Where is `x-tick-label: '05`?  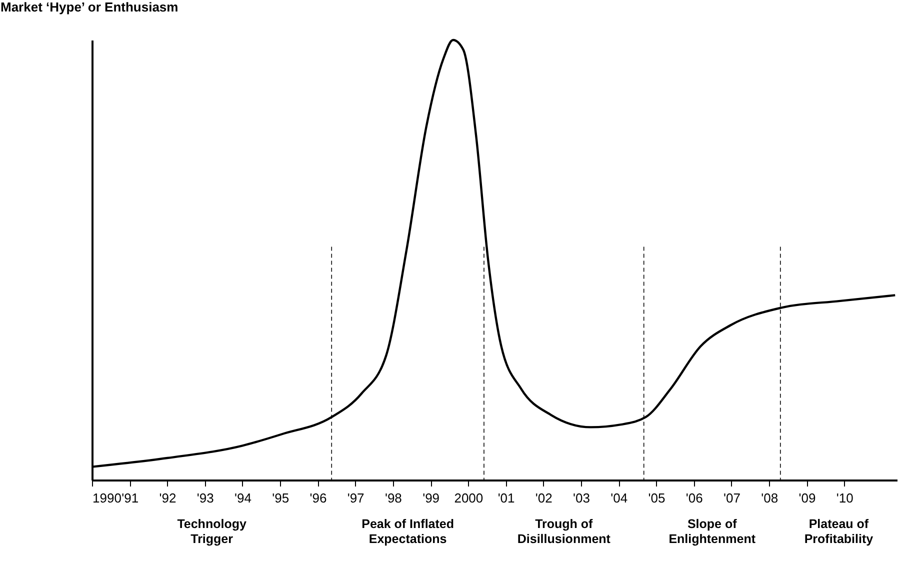 x-tick-label: '05 is located at coordinates (657, 498).